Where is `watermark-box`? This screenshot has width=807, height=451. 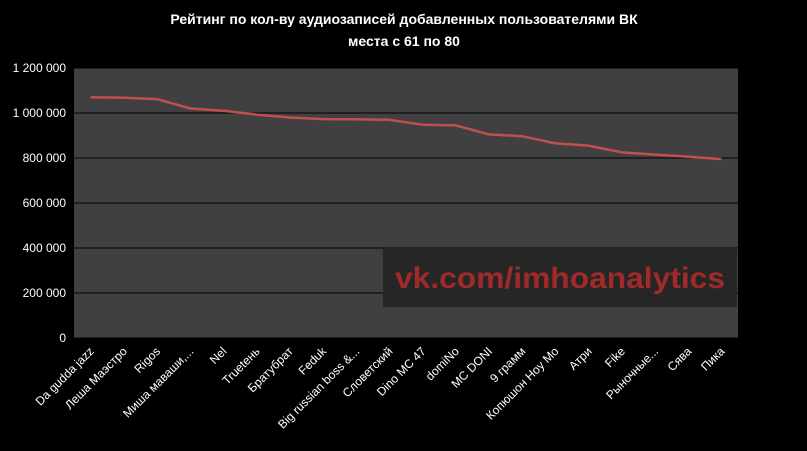
watermark-box is located at coordinates (560, 277).